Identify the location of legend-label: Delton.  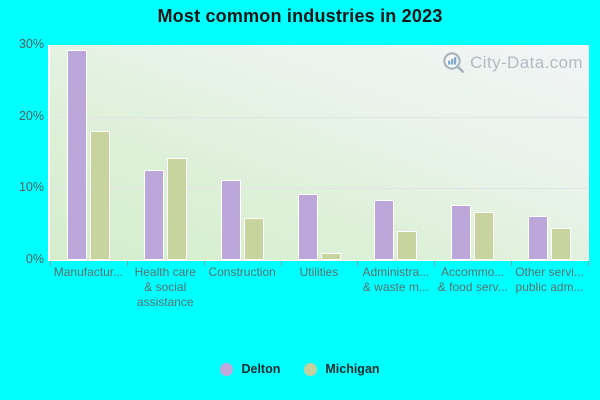
(261, 369).